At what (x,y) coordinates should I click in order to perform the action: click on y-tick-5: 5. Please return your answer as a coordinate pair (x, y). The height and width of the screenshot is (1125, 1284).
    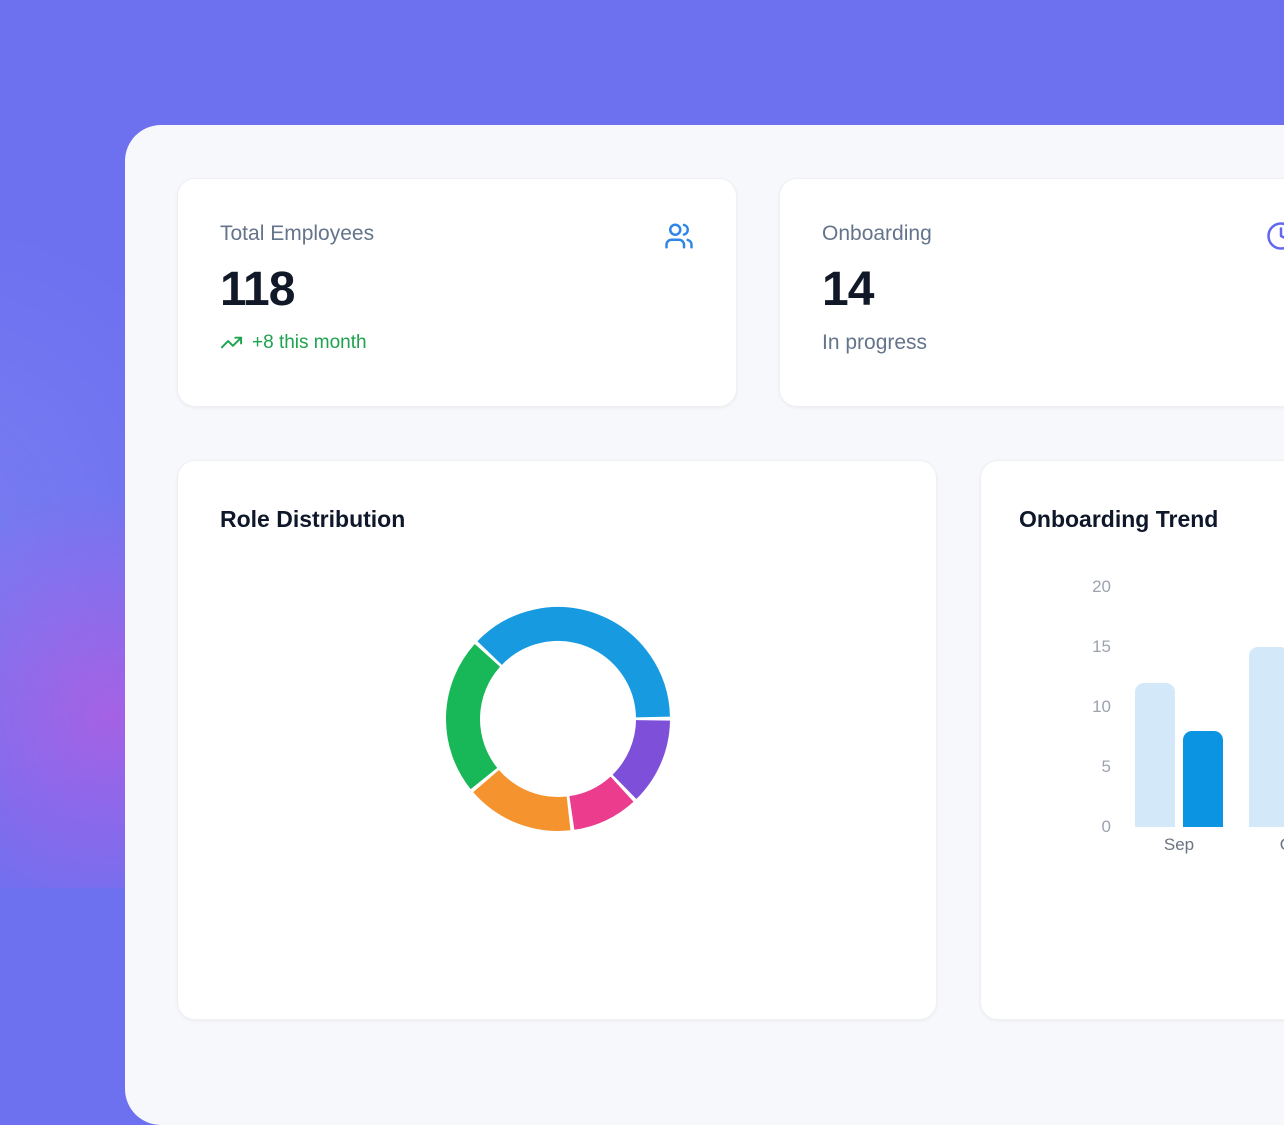
    Looking at the image, I should click on (1066, 767).